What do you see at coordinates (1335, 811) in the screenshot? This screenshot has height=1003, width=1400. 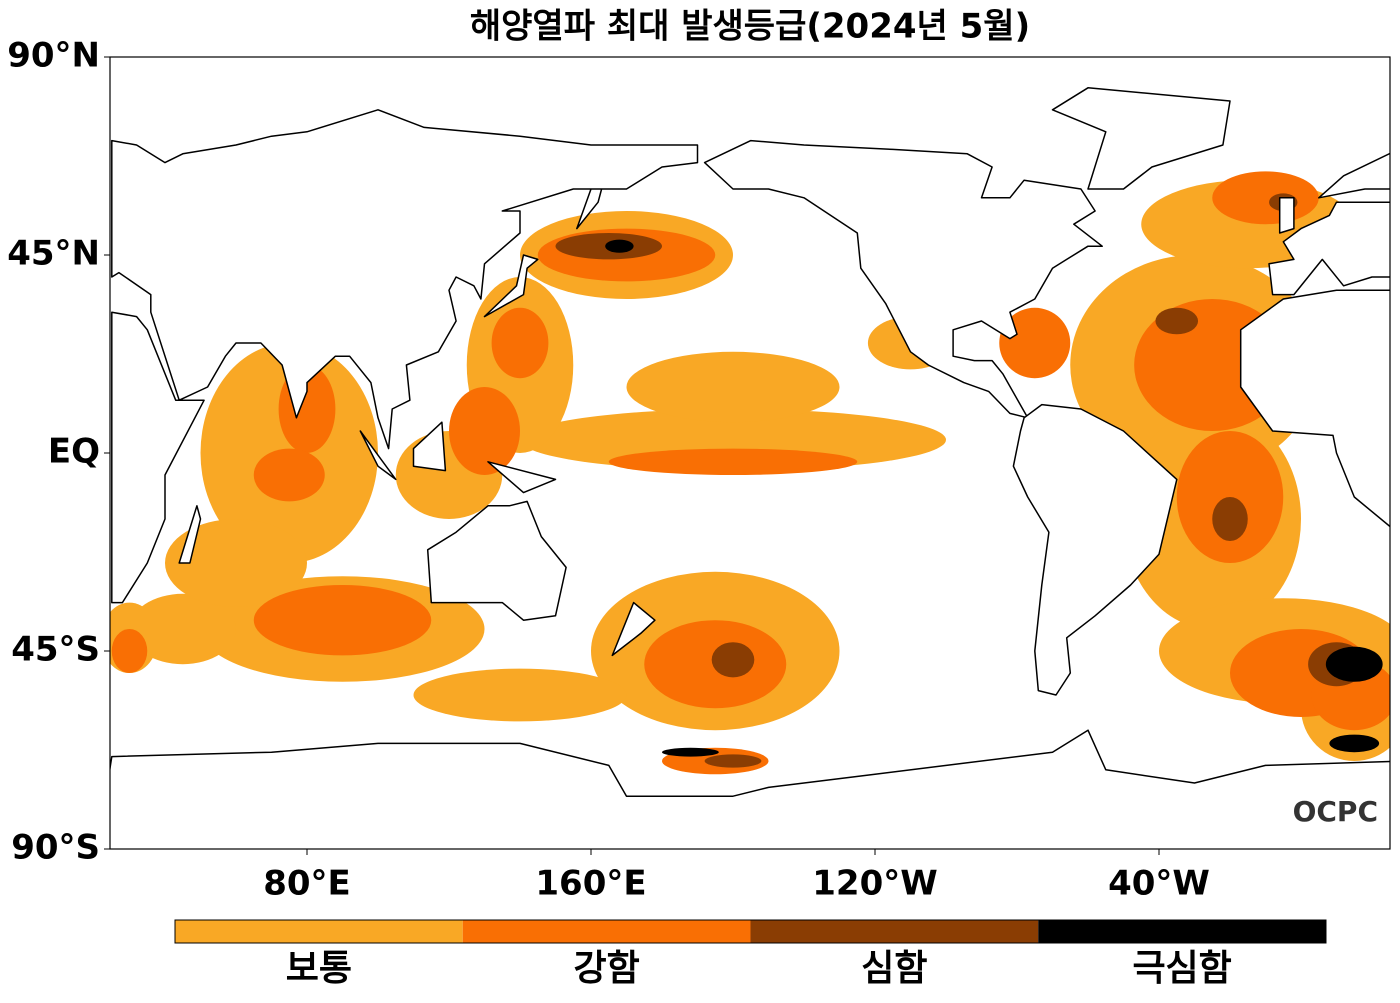 I see `logo: OCPC` at bounding box center [1335, 811].